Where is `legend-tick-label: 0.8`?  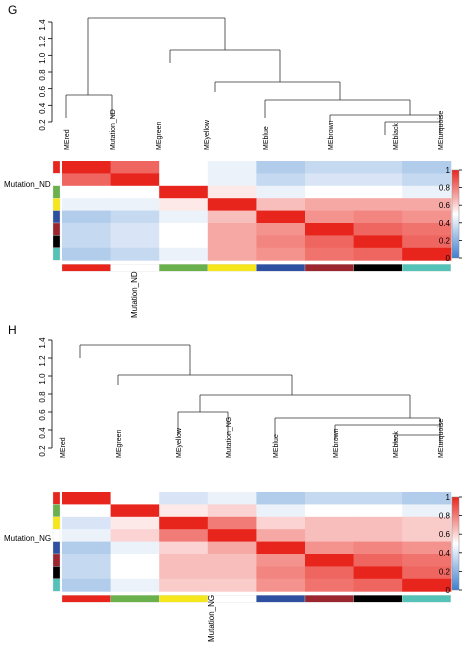
legend-tick-label: 0.8 is located at coordinates (445, 516).